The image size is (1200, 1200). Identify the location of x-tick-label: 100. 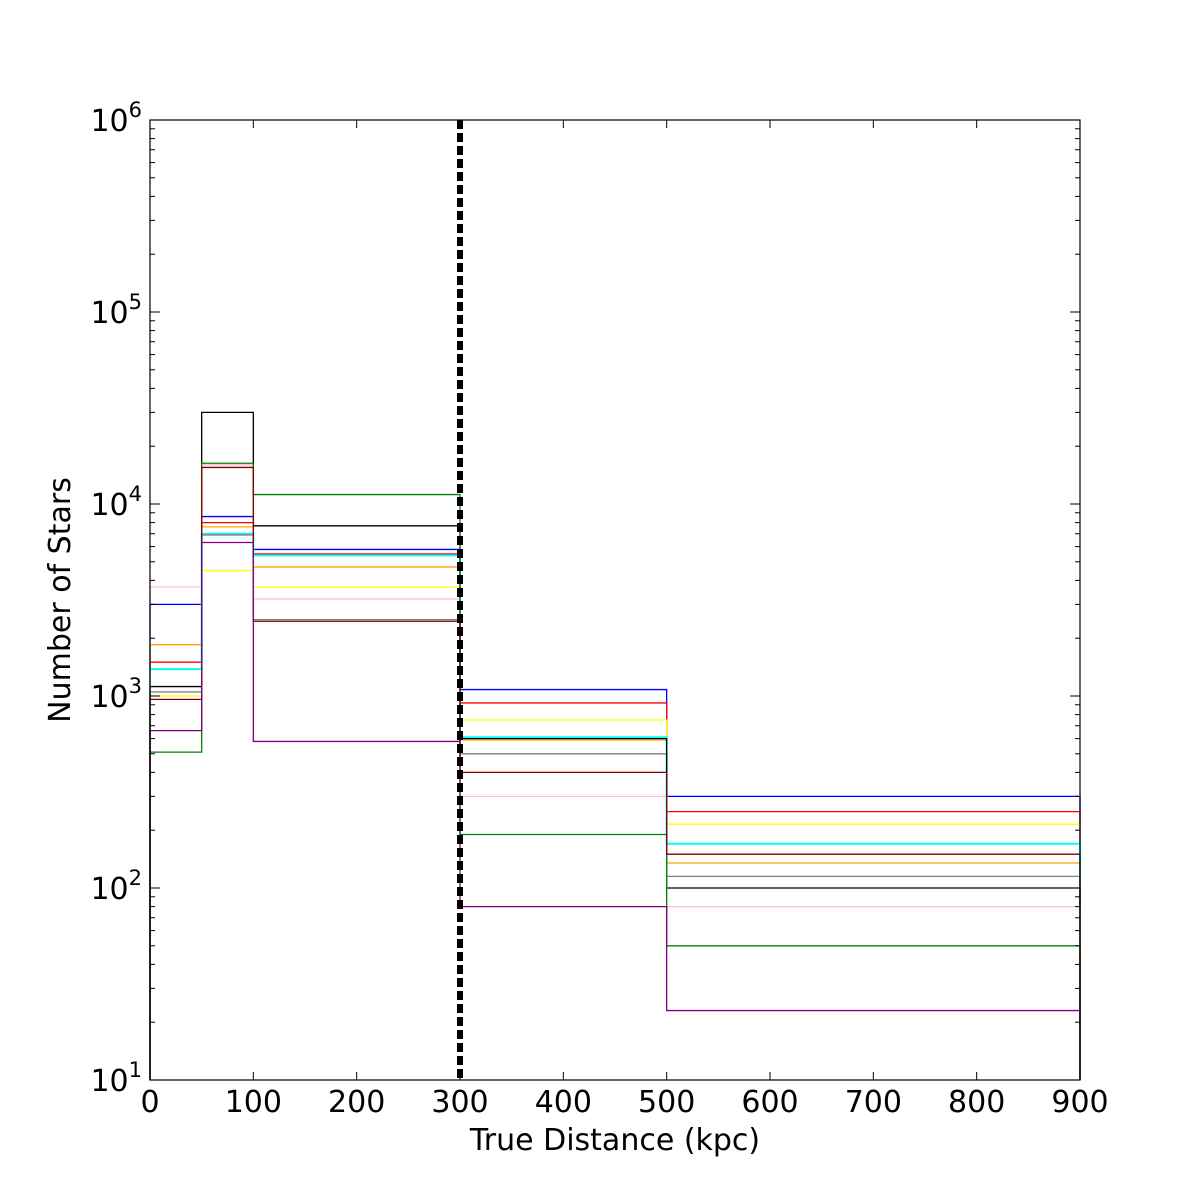
(253, 1102).